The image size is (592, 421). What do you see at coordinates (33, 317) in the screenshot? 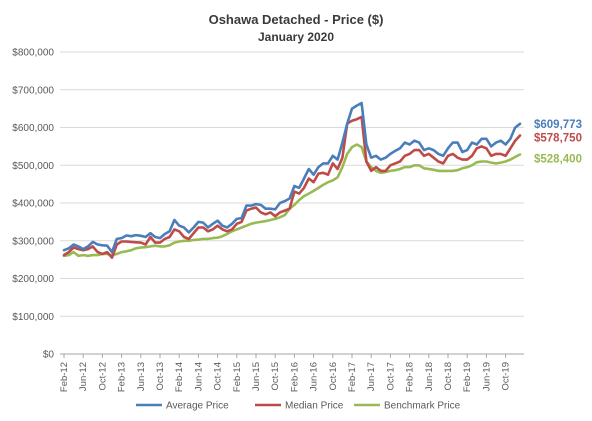
I see `y-tick-label: $100,000` at bounding box center [33, 317].